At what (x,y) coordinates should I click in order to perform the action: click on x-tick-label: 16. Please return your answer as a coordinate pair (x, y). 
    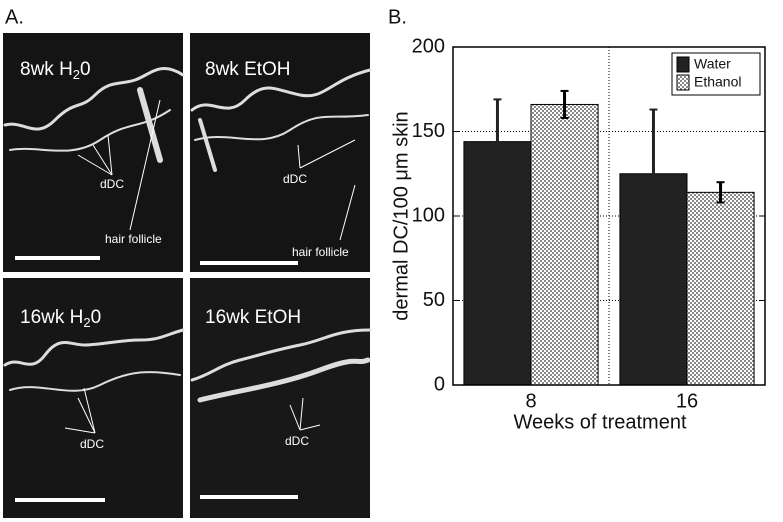
    Looking at the image, I should click on (687, 401).